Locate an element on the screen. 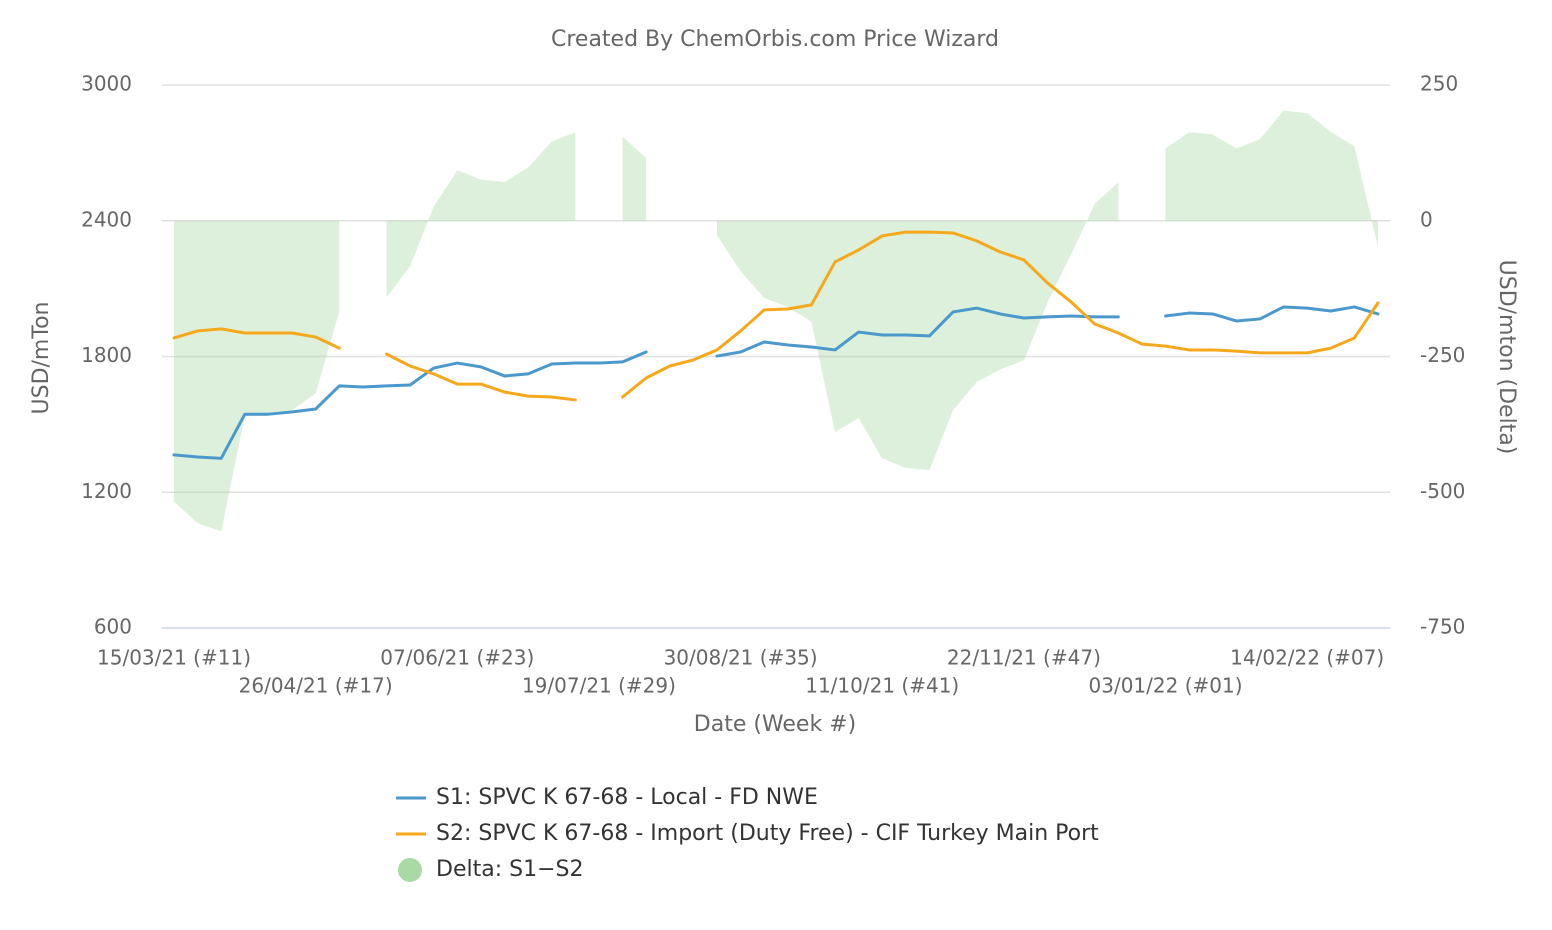  y-axis-title: USD/mTon is located at coordinates (41, 358).